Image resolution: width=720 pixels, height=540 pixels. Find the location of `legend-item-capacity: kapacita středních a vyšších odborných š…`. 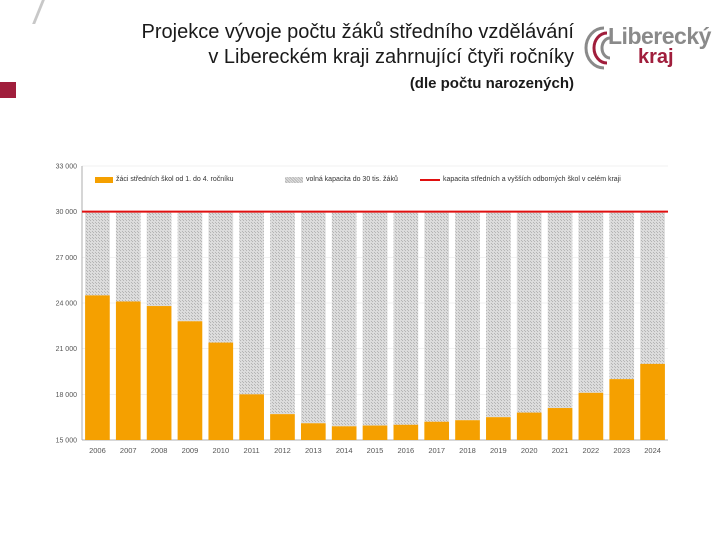

legend-item-capacity: kapacita středních a vyšších odborných š… is located at coordinates (520, 179).